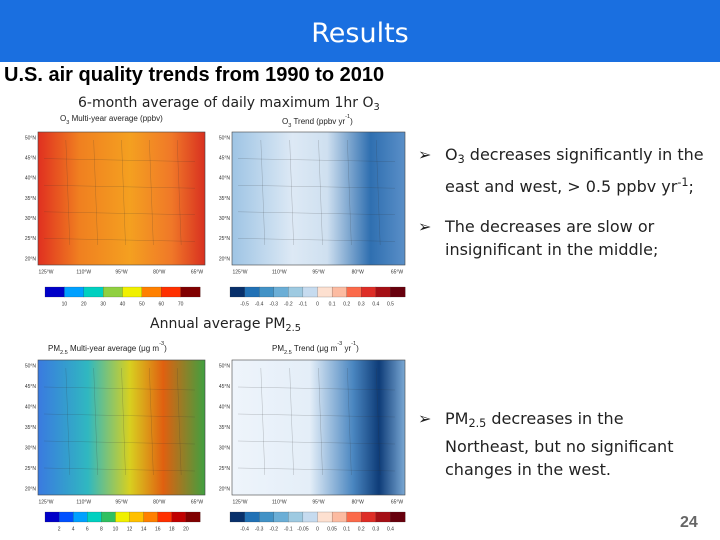 The width and height of the screenshot is (720, 540). Describe the element at coordinates (87, 529) in the screenshot. I see `colorbar-label: 6` at that location.